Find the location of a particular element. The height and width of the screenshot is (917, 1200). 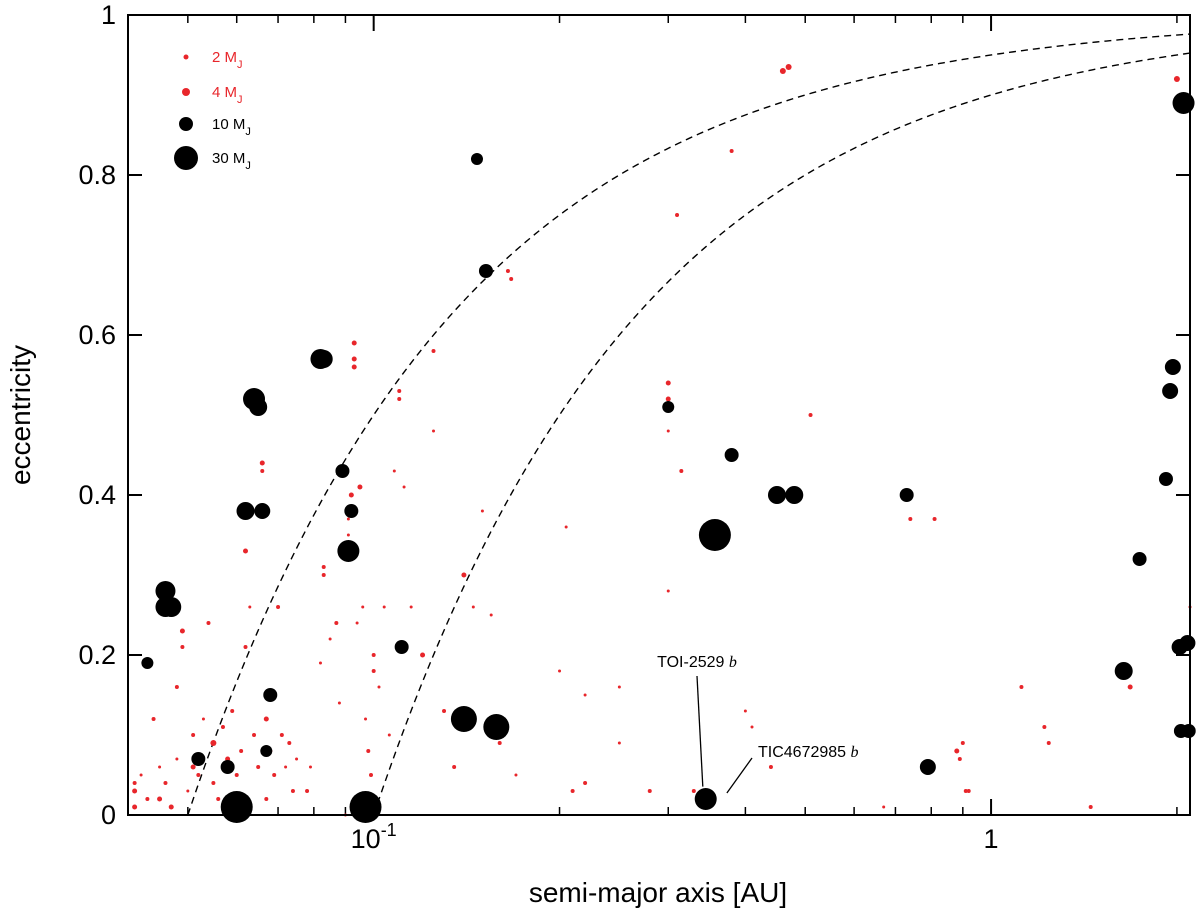

legend: 2 MJ 4 MJ 10 MJ 30 MJ is located at coordinates (212, 110).